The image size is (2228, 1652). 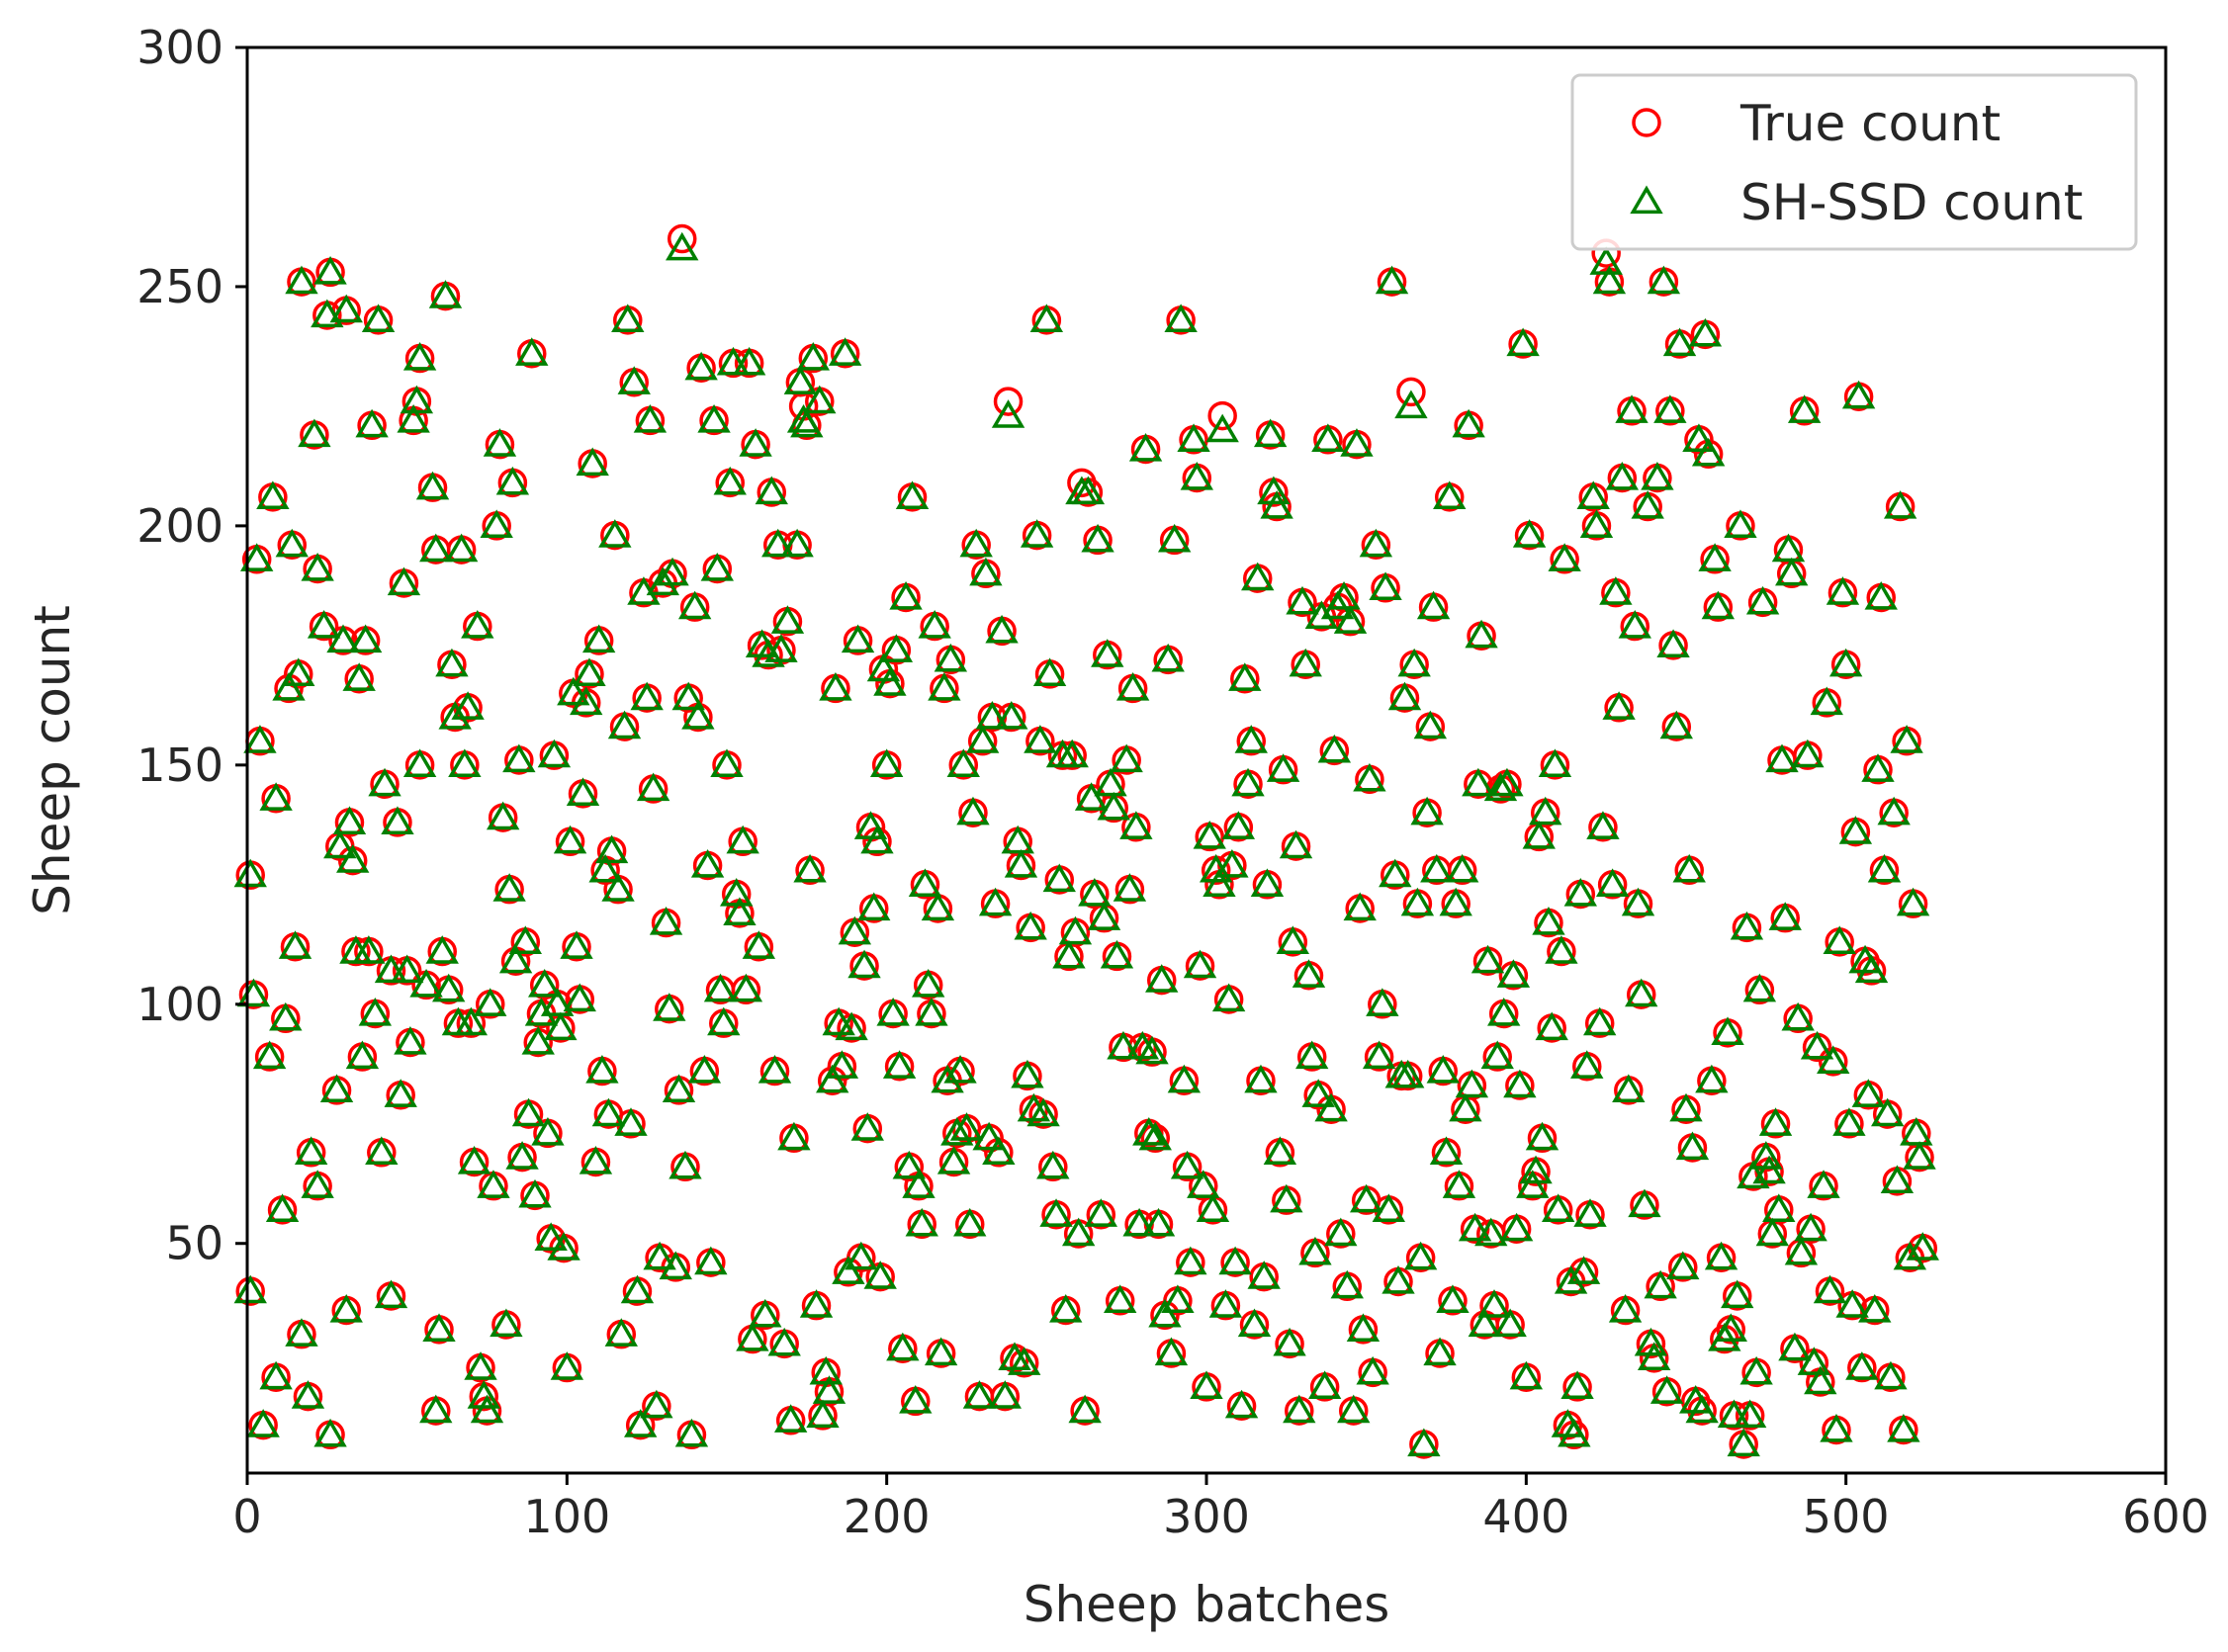 What do you see at coordinates (179, 766) in the screenshot?
I see `y-tick-label: 150` at bounding box center [179, 766].